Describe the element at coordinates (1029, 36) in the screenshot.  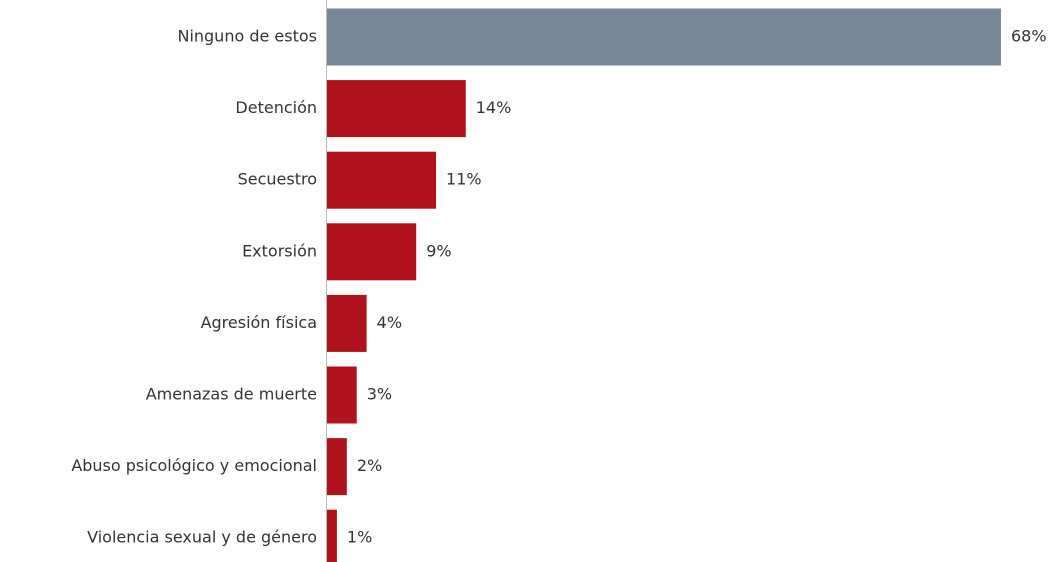
I see `value-label: 68%` at that location.